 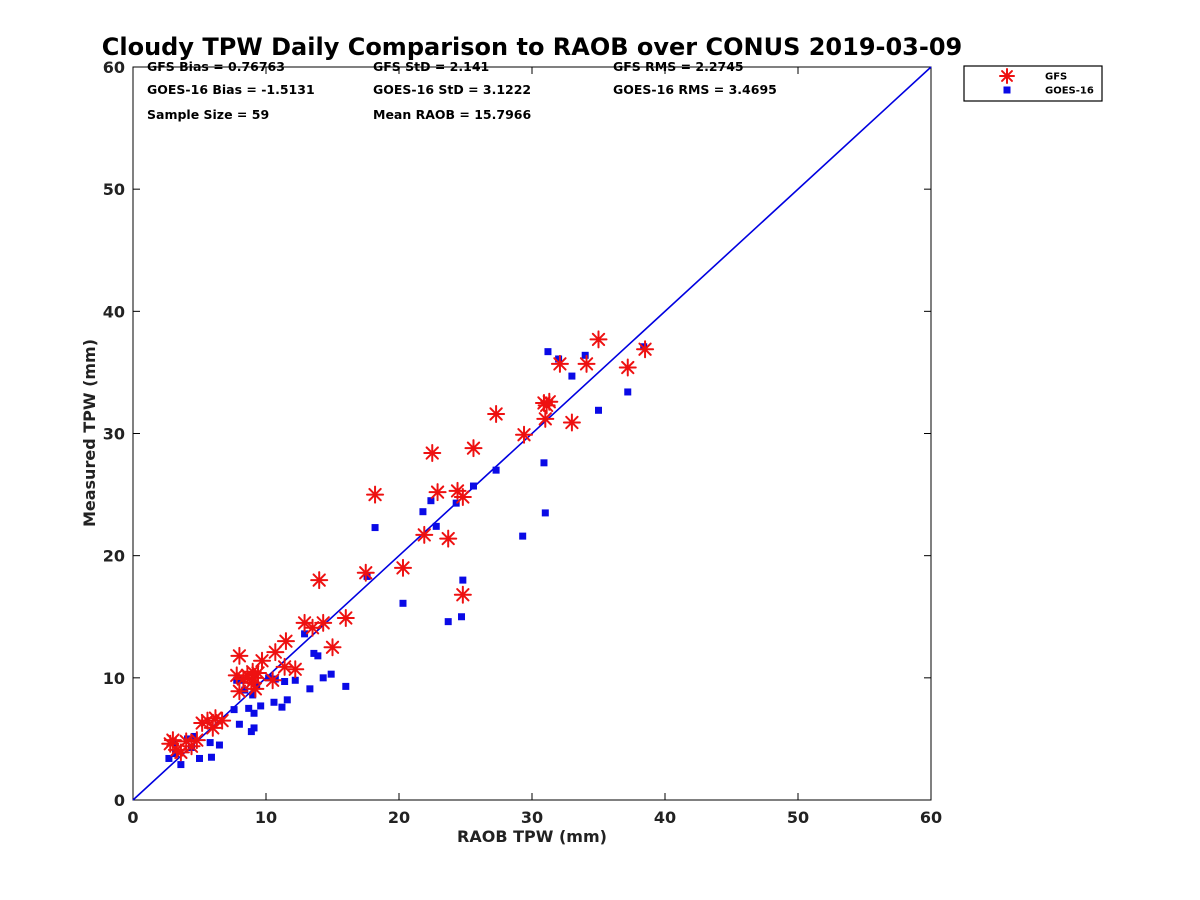 What do you see at coordinates (231, 89) in the screenshot?
I see `stat-text: GOES-16 Bias = -1.5131` at bounding box center [231, 89].